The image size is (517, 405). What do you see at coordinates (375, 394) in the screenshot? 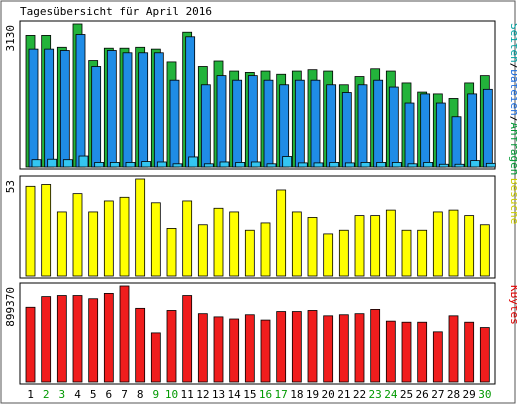
I see `x-tick-label: 23` at bounding box center [375, 394].